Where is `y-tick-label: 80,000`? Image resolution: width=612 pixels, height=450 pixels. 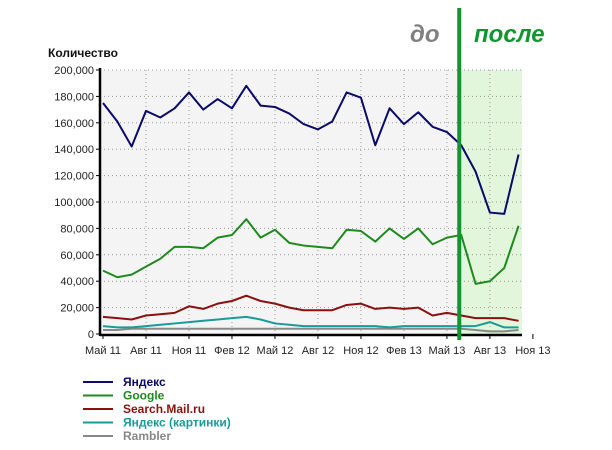
y-tick-label: 80,000 is located at coordinates (77, 229).